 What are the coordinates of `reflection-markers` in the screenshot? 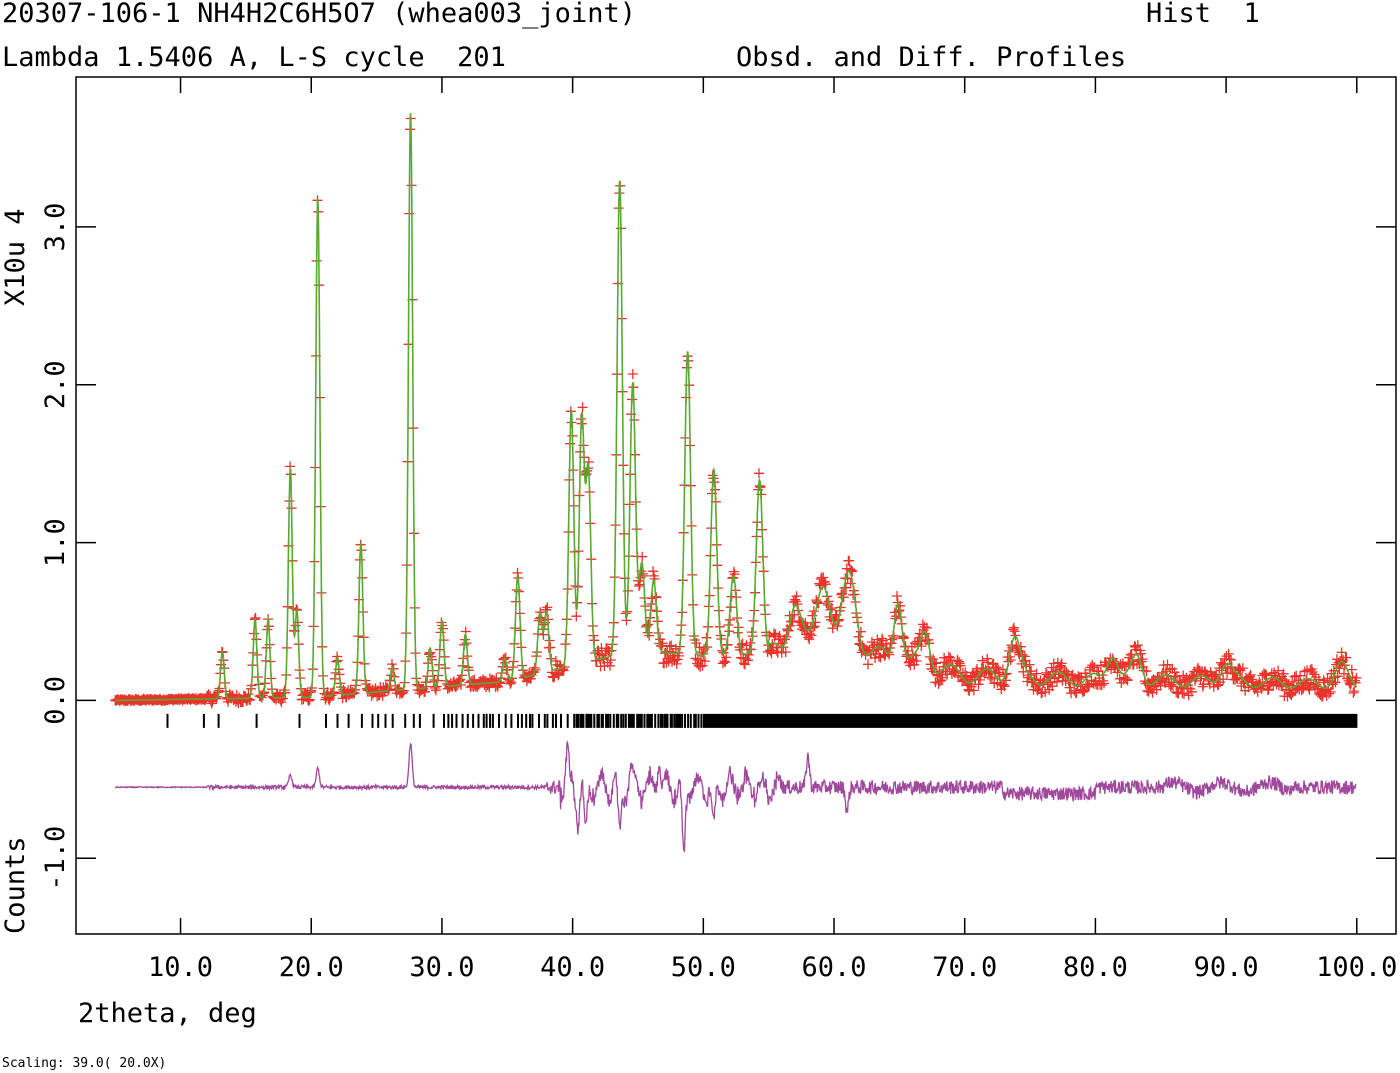 It's located at (762, 720).